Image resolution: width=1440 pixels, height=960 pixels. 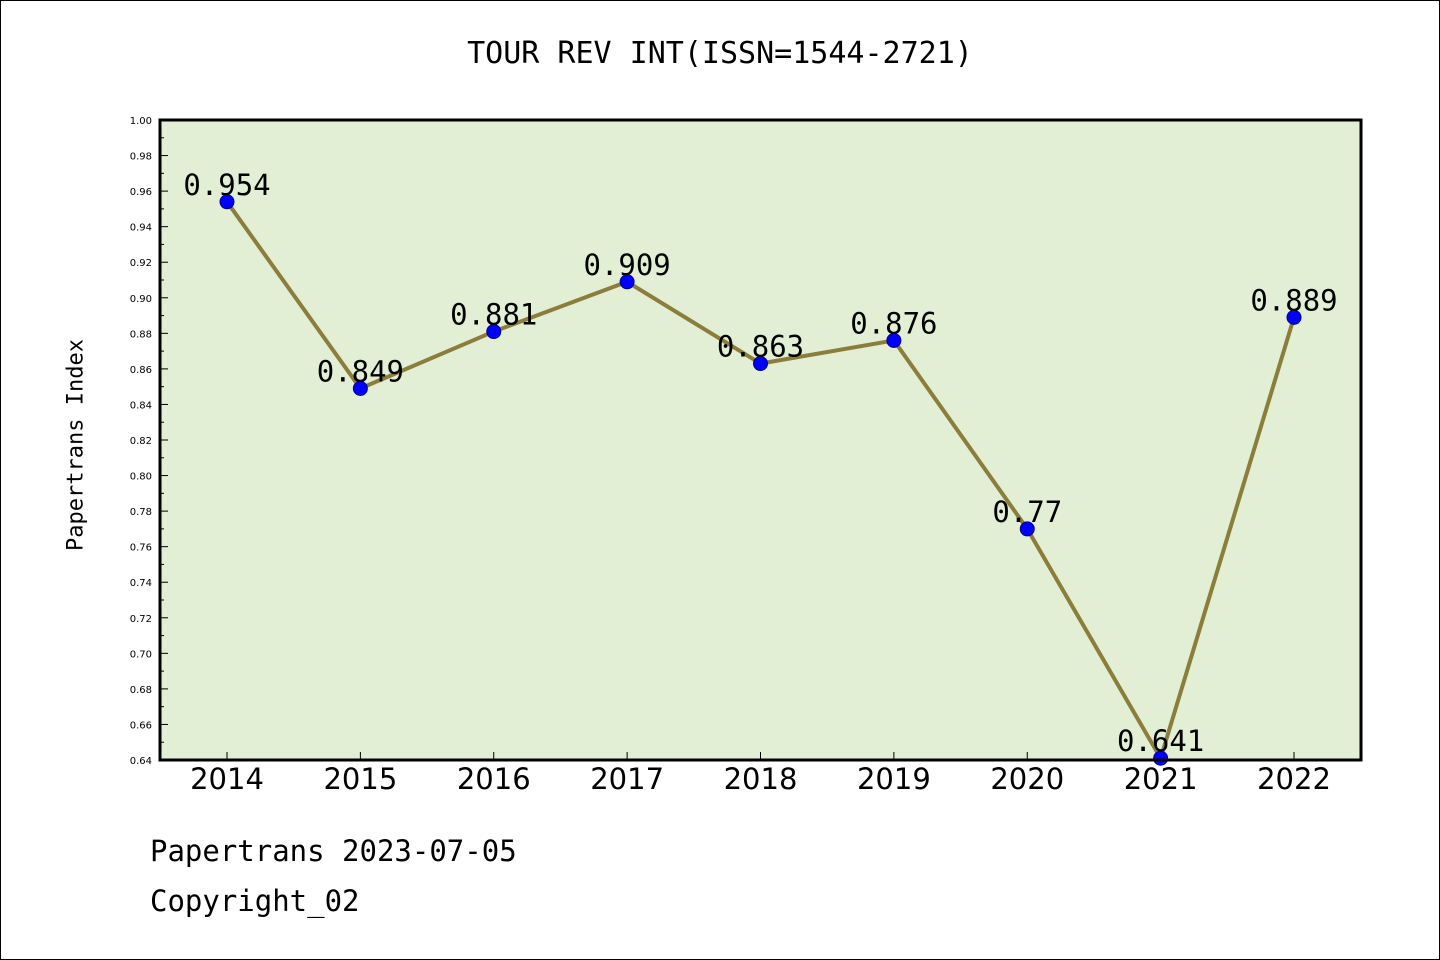 I want to click on y-tick-label: 0.98, so click(x=141, y=157).